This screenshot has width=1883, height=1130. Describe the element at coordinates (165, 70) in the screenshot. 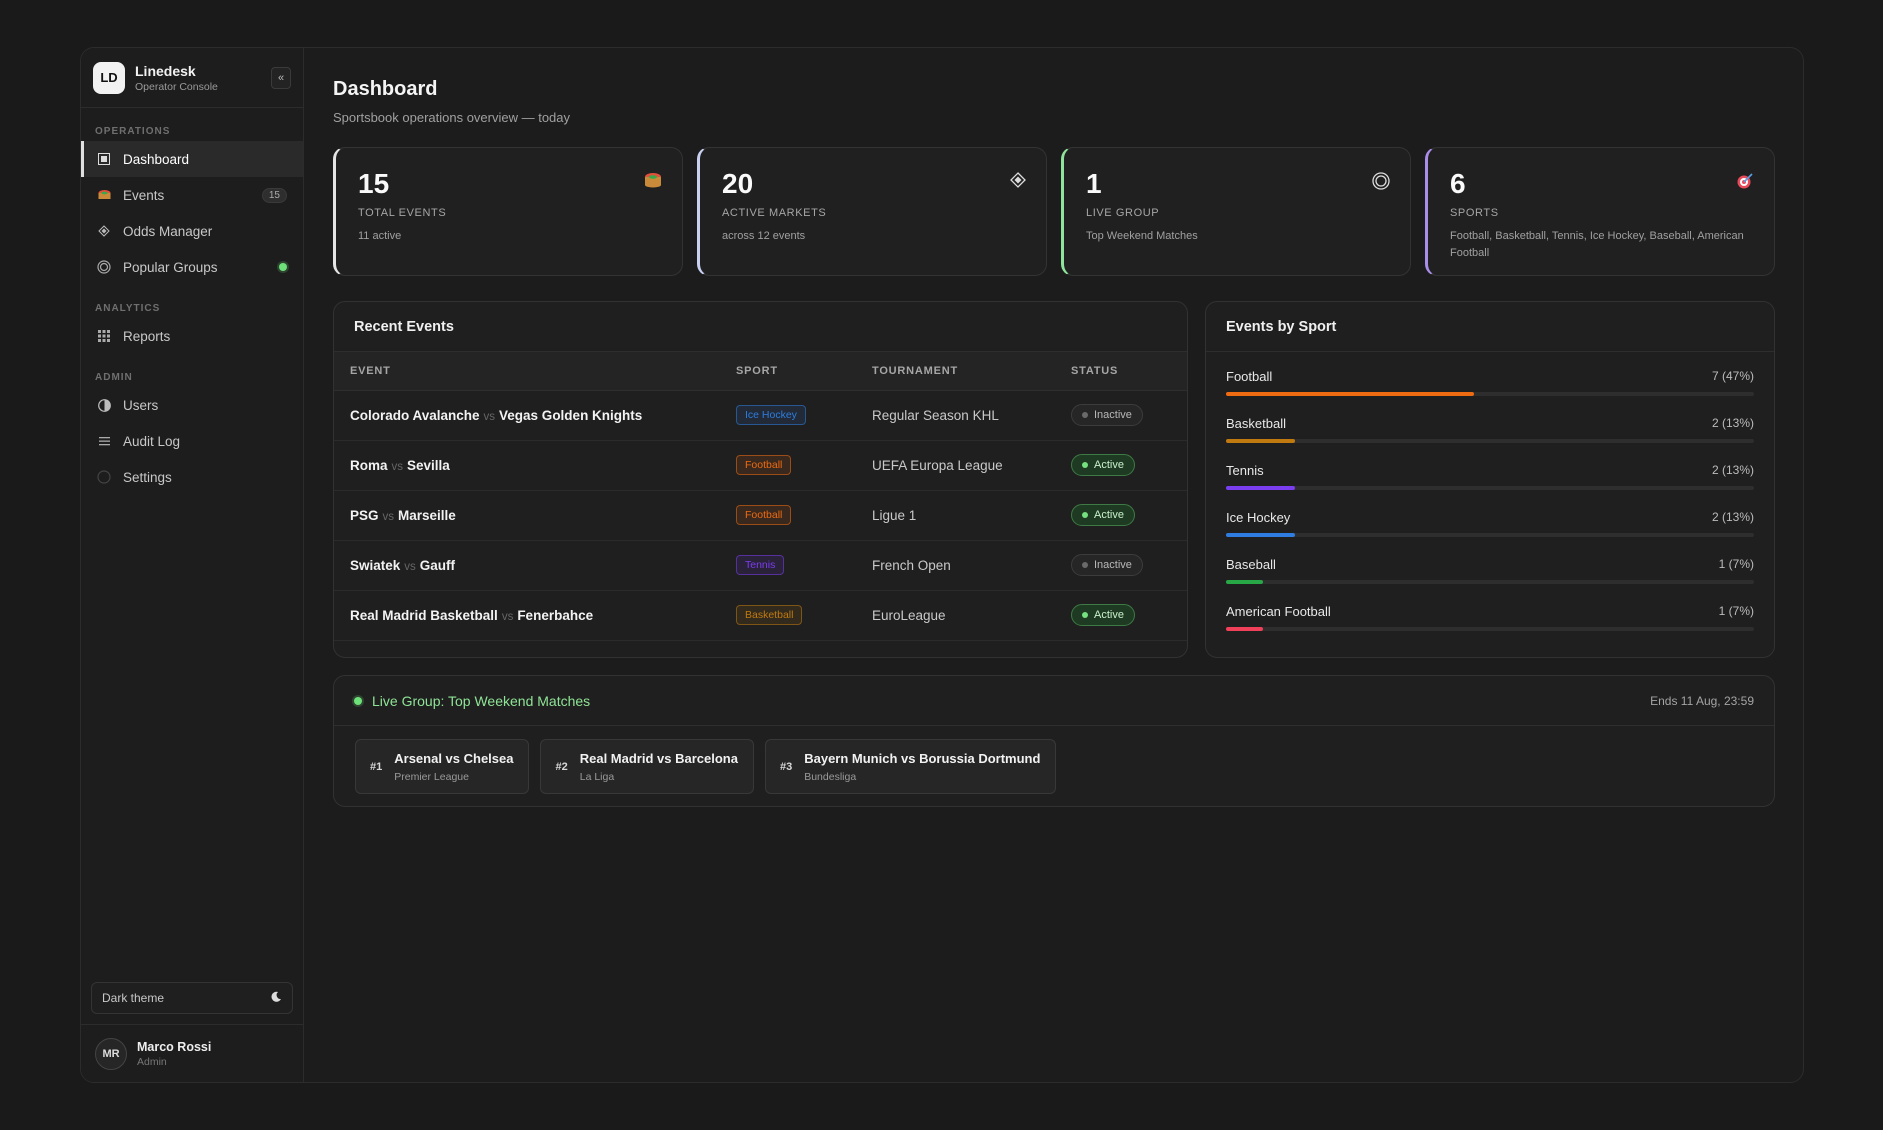

I see `brand-name: Linedesk` at that location.